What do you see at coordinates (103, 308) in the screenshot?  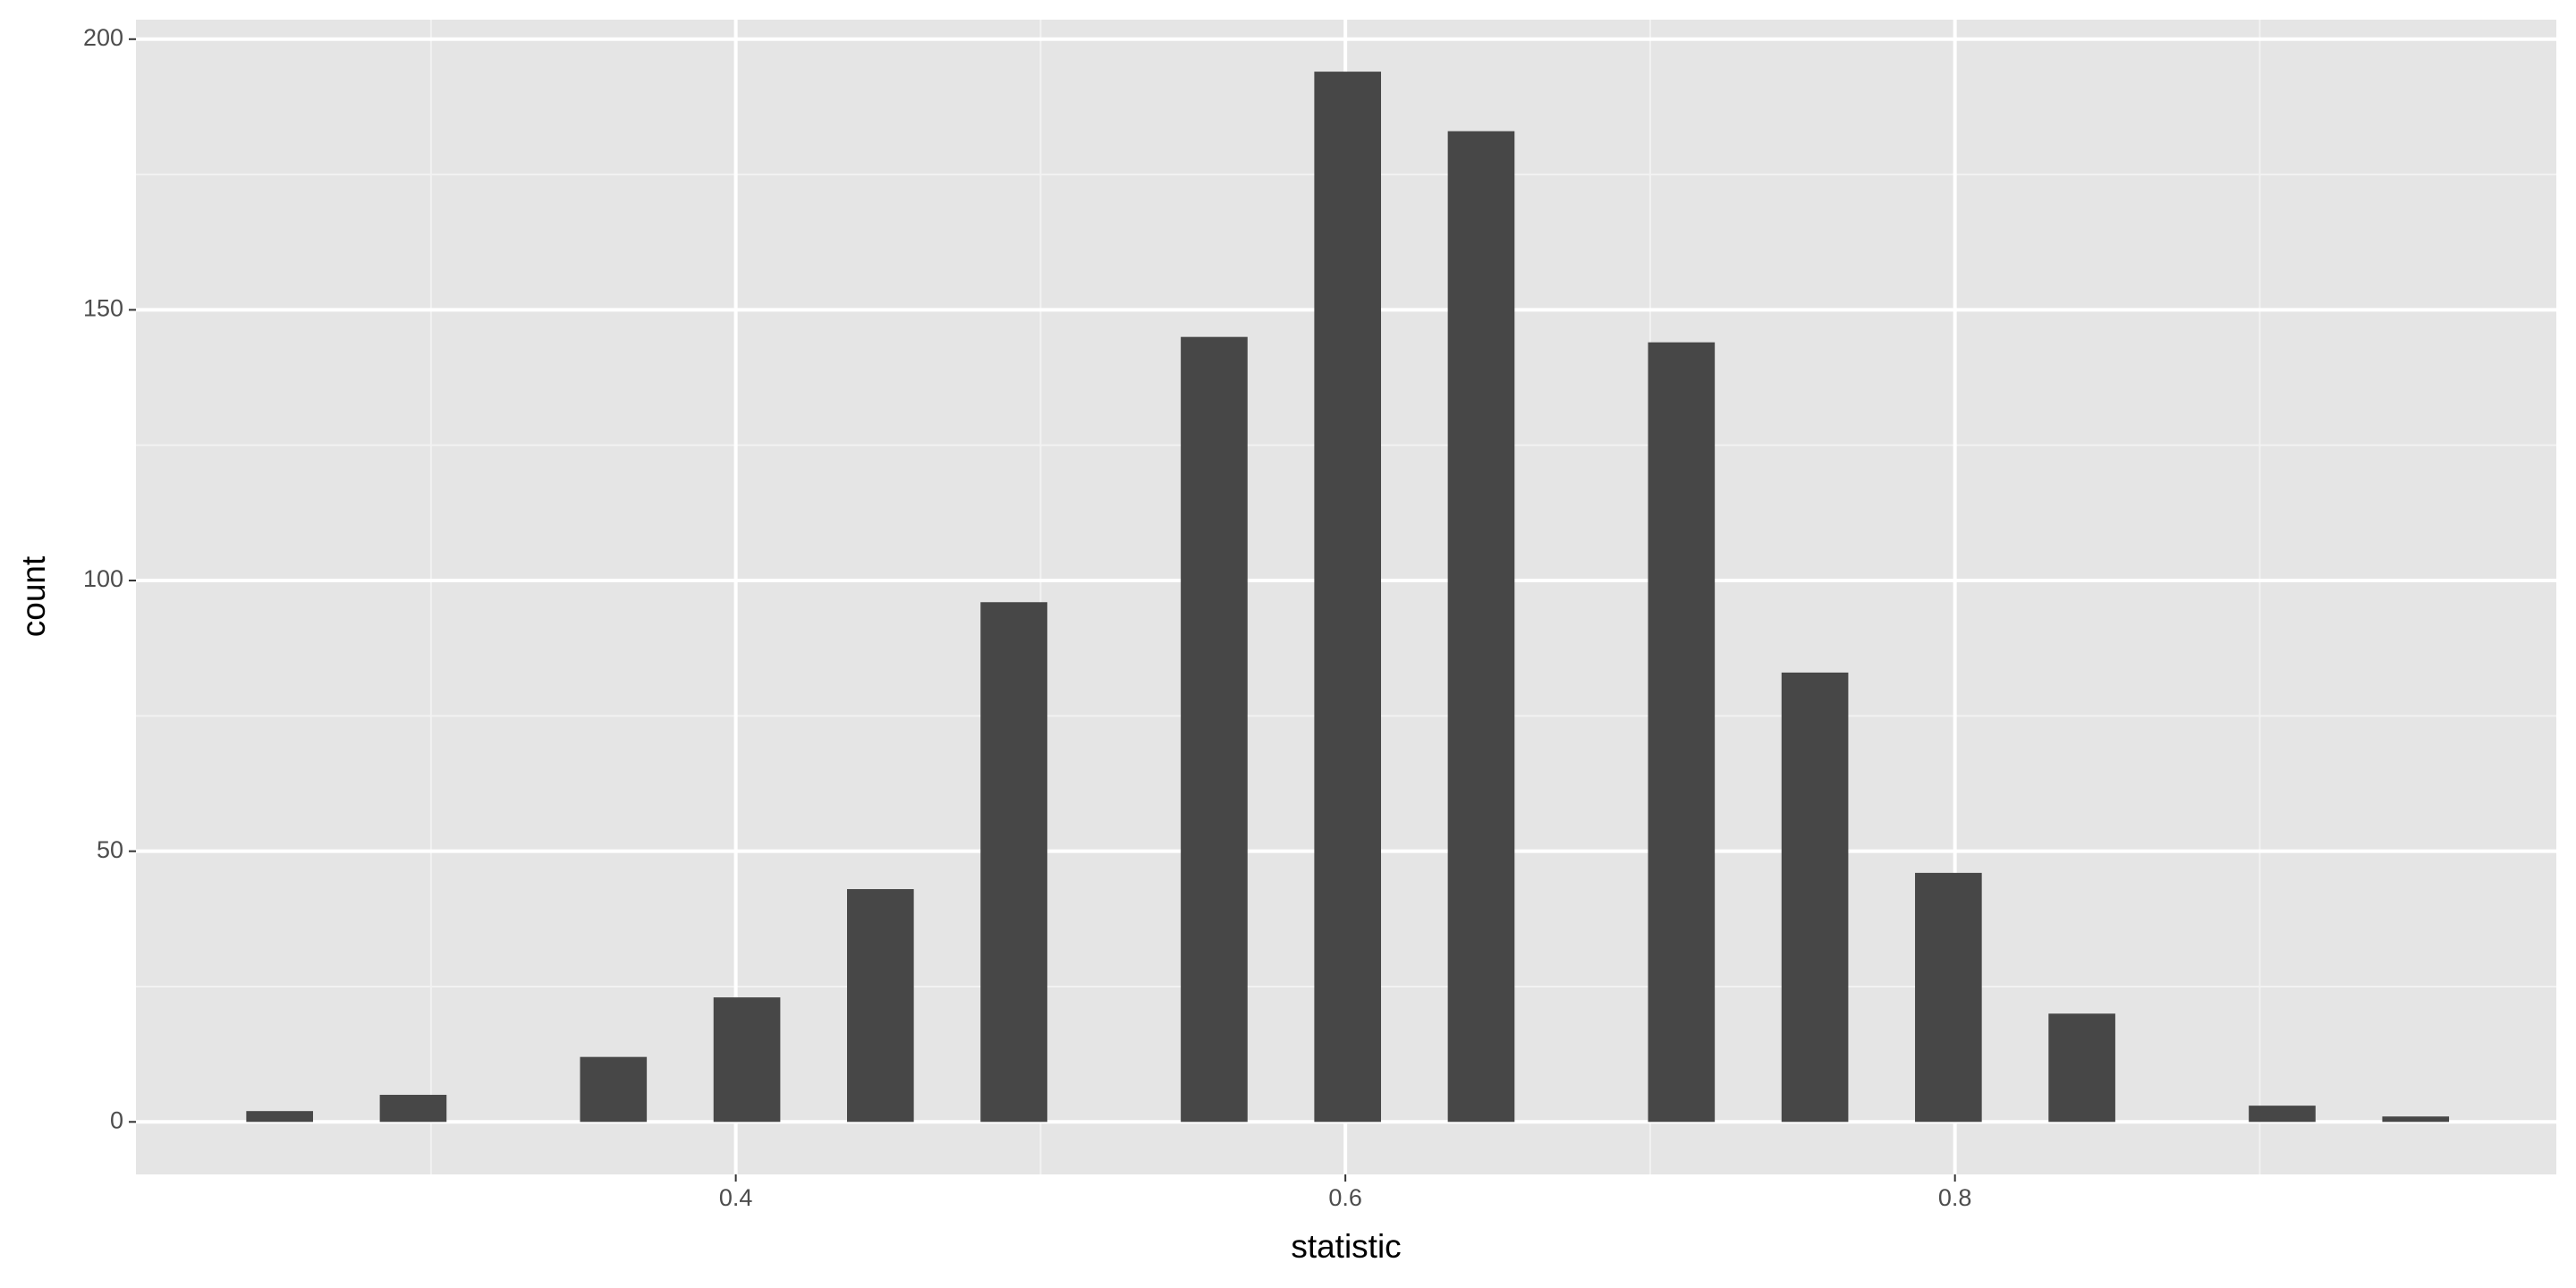 I see `y-tick-label: 150` at bounding box center [103, 308].